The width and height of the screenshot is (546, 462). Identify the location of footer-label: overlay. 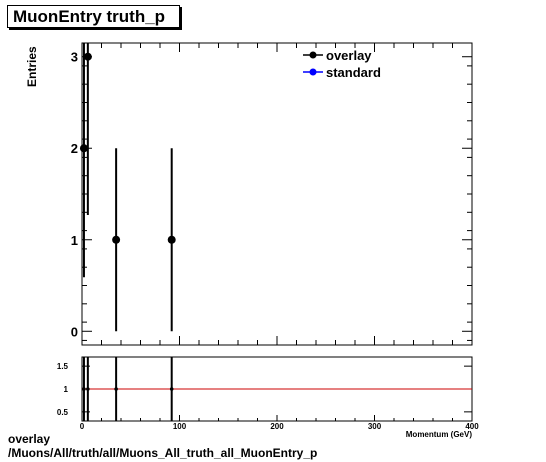
(29, 439).